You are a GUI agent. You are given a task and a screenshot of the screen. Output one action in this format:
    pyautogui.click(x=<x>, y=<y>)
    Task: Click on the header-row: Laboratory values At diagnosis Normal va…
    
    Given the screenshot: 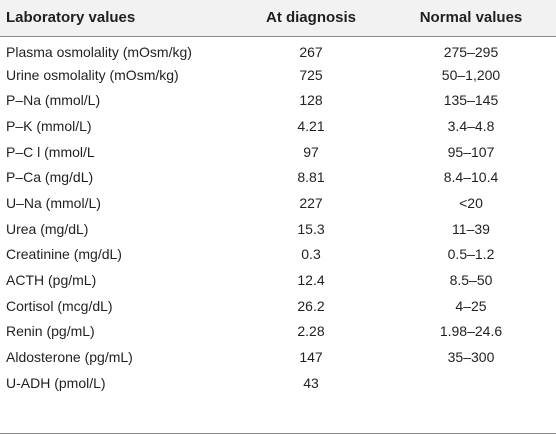 What is the action you would take?
    pyautogui.click(x=278, y=18)
    